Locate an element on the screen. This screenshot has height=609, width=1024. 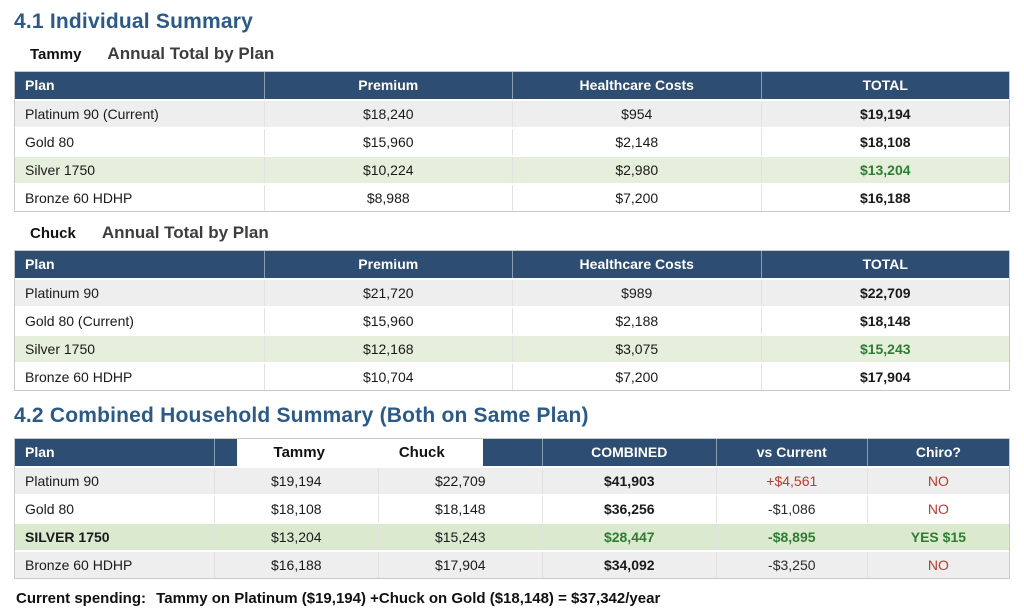
table-row: Gold 80 $15,960 $2,148 $18,108 is located at coordinates (512, 141).